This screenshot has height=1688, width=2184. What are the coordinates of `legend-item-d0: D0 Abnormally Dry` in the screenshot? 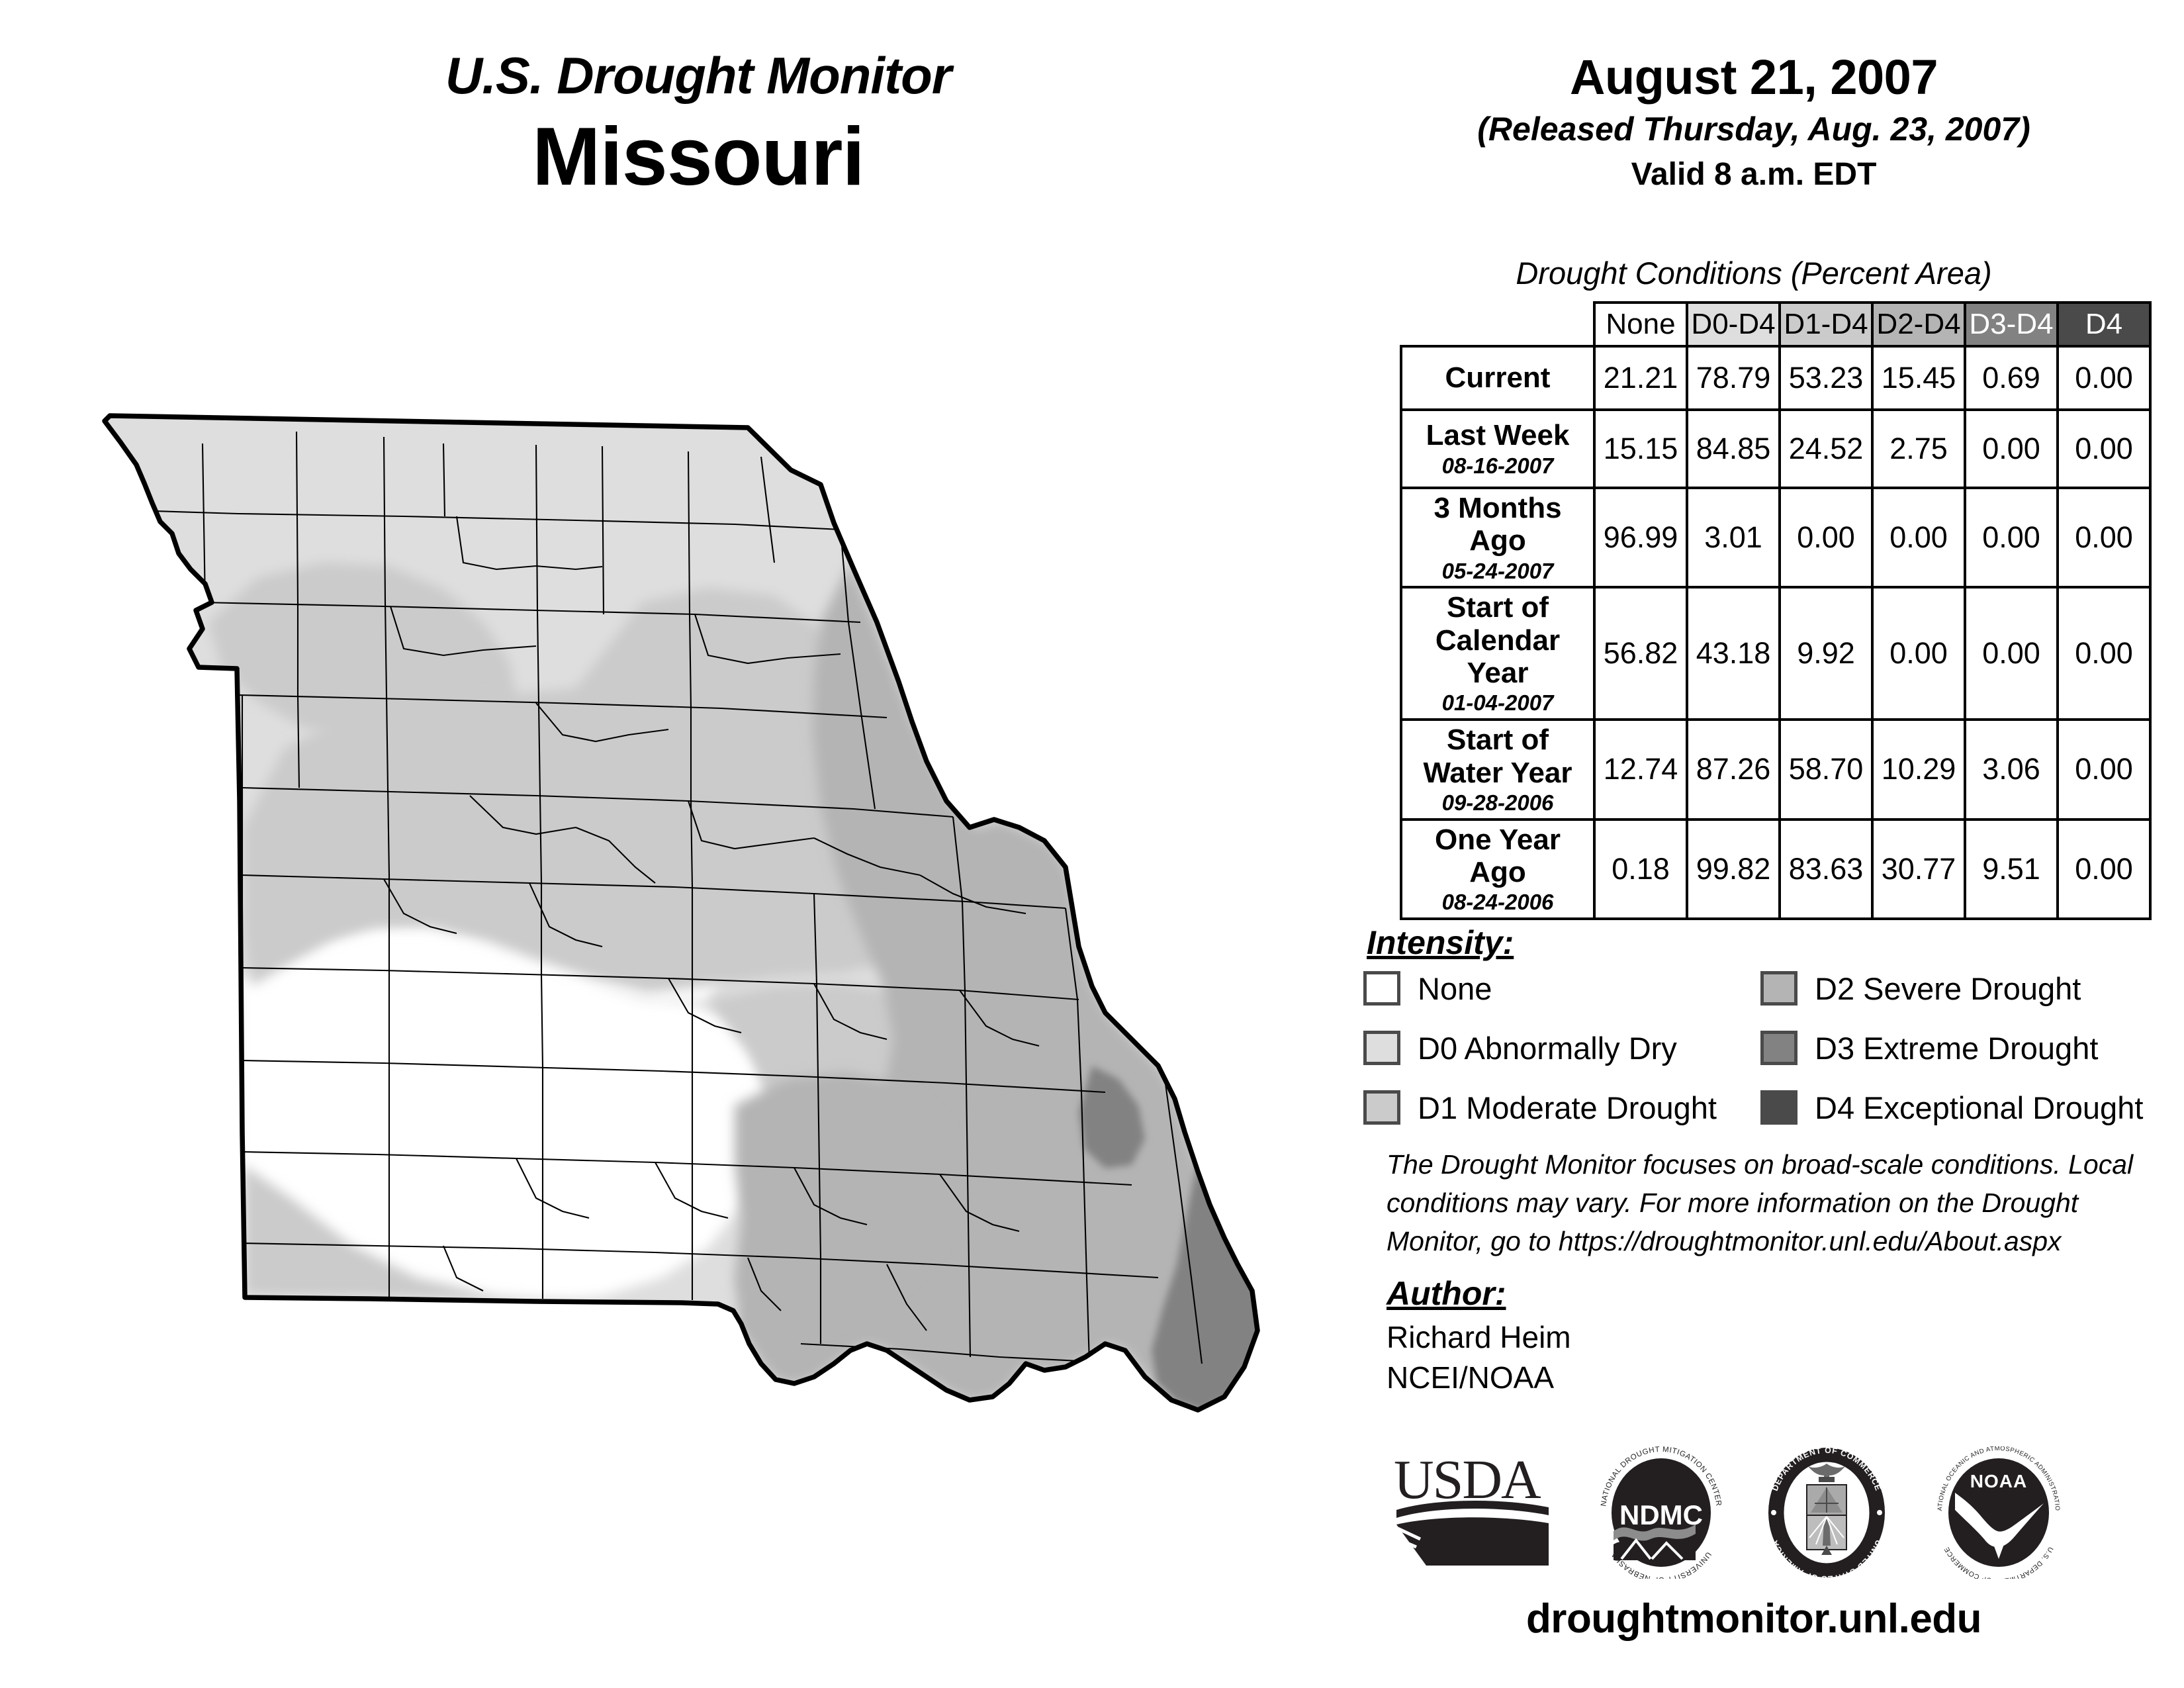 It's located at (1540, 1048).